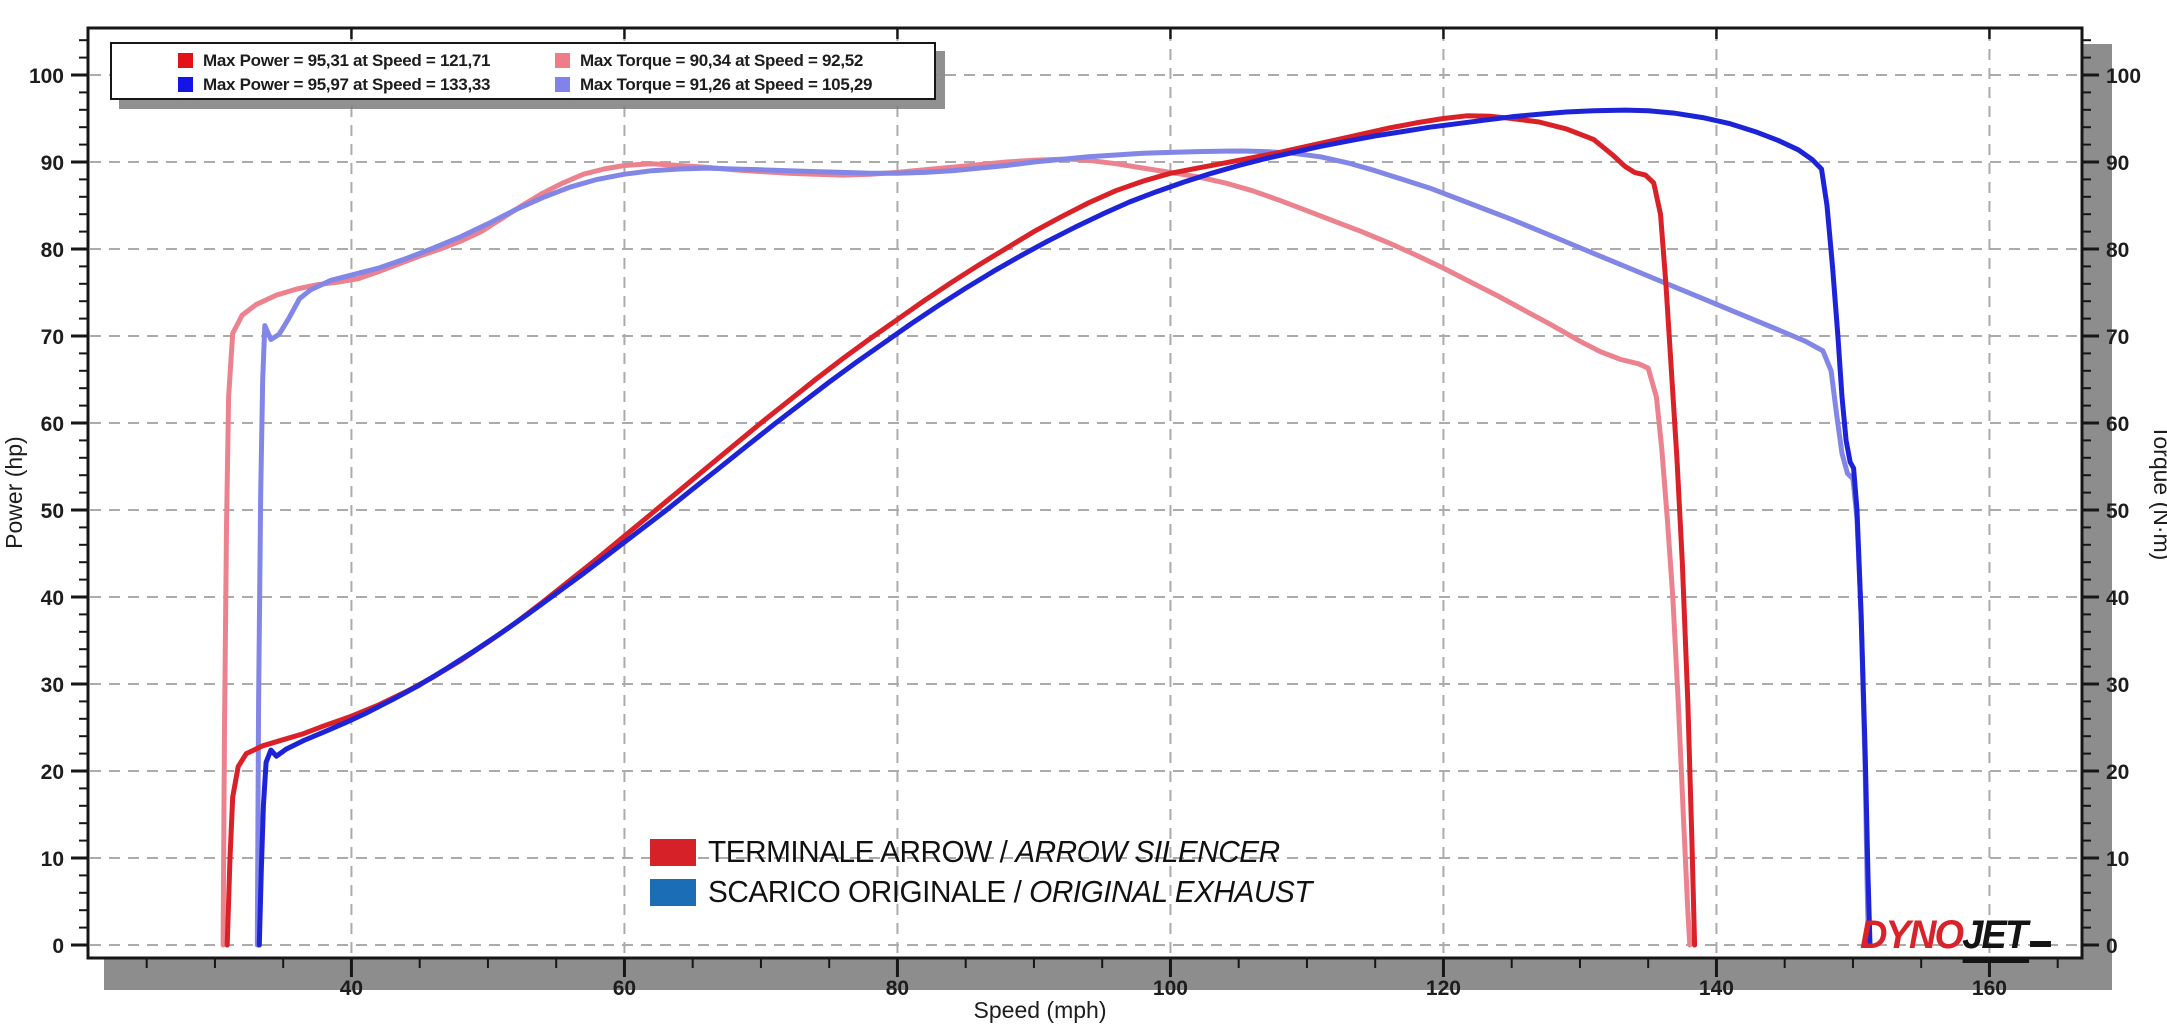 This screenshot has width=2167, height=1033. What do you see at coordinates (562, 84) in the screenshot?
I see `original-torque-swatch` at bounding box center [562, 84].